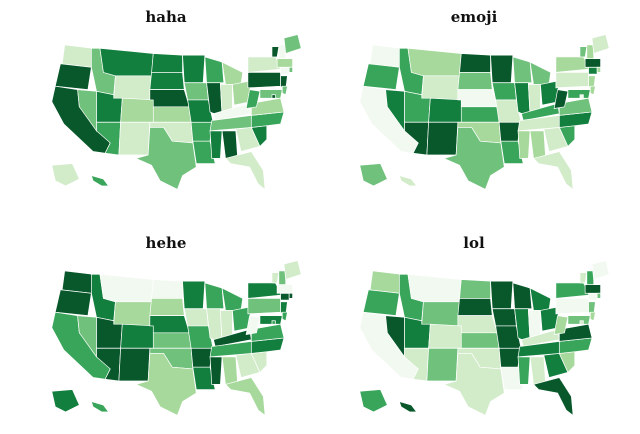  Describe the element at coordinates (474, 243) in the screenshot. I see `map-title: lol` at that location.